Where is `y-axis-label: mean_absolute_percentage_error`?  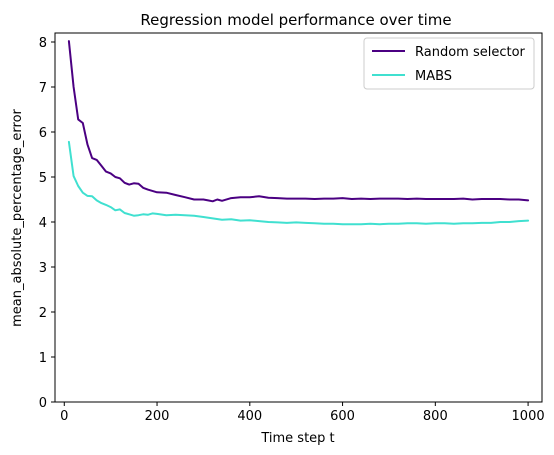
y-axis-label: mean_absolute_percentage_error is located at coordinates (17, 217).